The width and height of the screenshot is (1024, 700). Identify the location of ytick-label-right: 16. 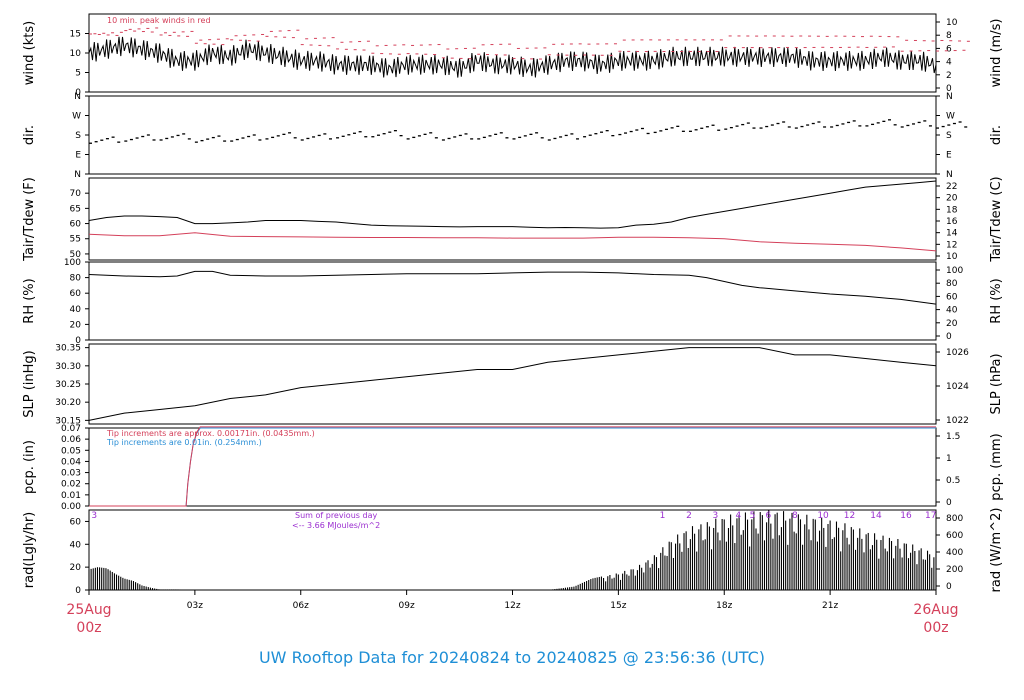
(952, 222).